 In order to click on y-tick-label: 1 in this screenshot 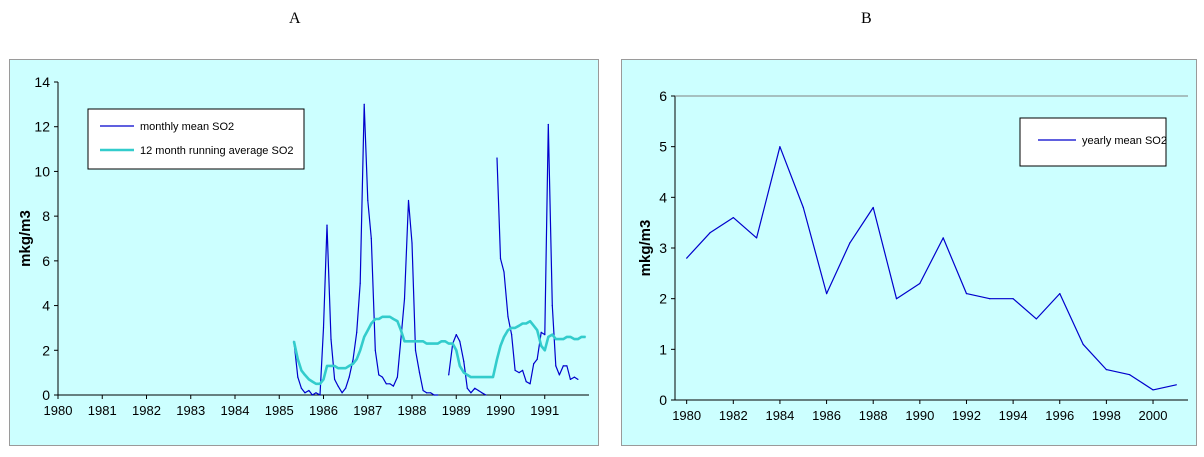, I will do `click(663, 349)`.